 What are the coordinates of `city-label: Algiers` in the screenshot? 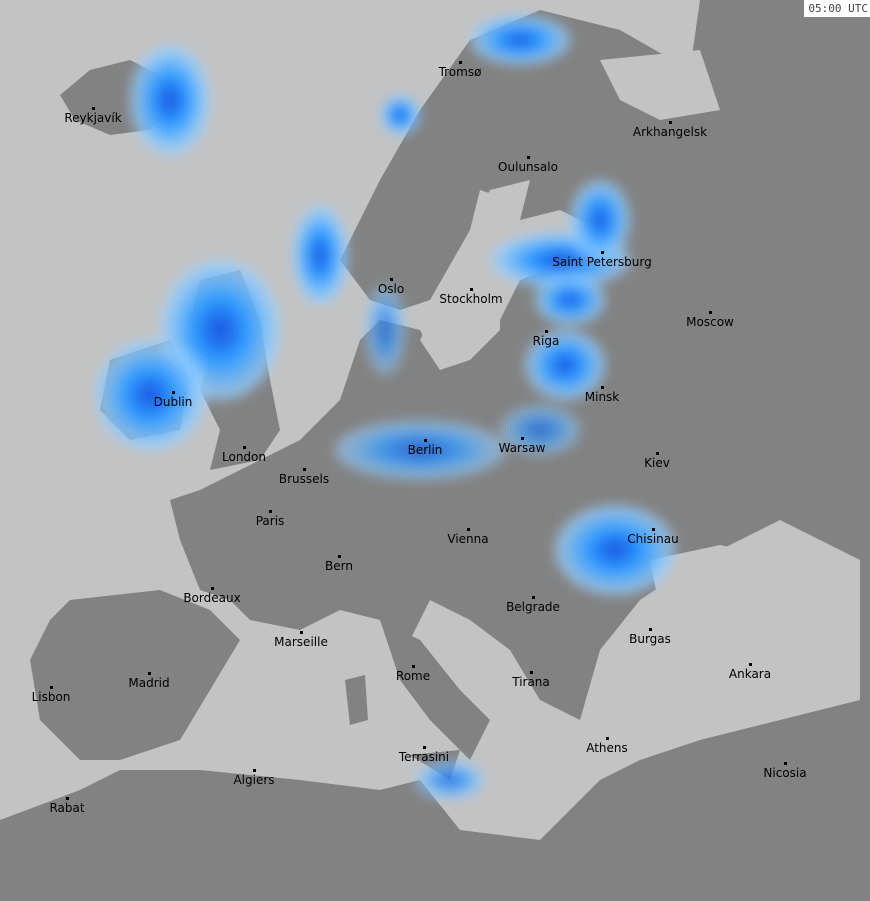 It's located at (254, 780).